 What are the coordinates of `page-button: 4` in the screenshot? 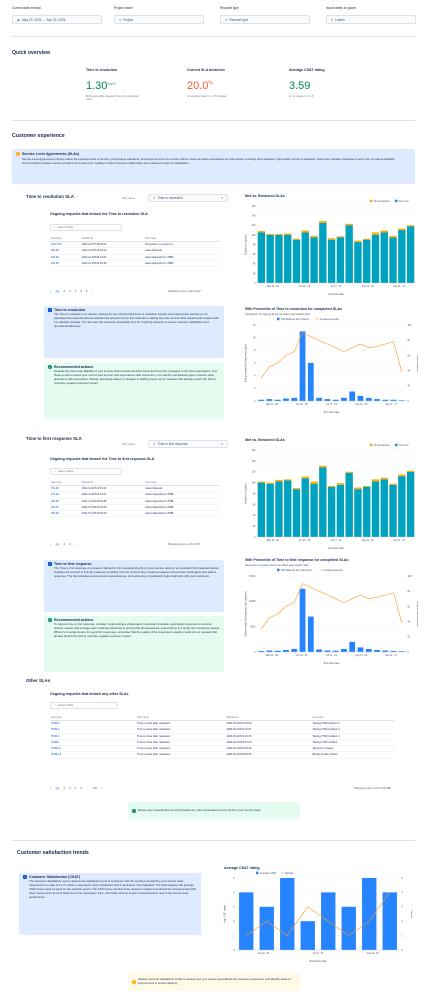 It's located at (75, 788).